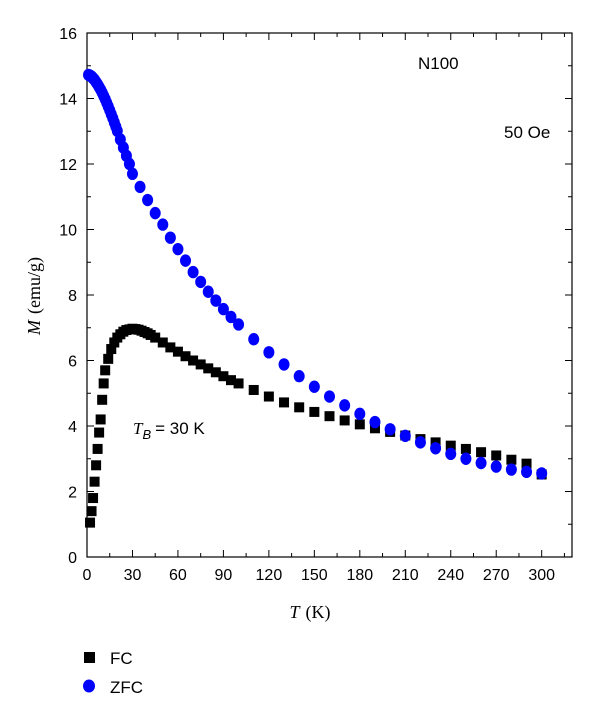  Describe the element at coordinates (269, 575) in the screenshot. I see `x-tick-label: 120` at that location.